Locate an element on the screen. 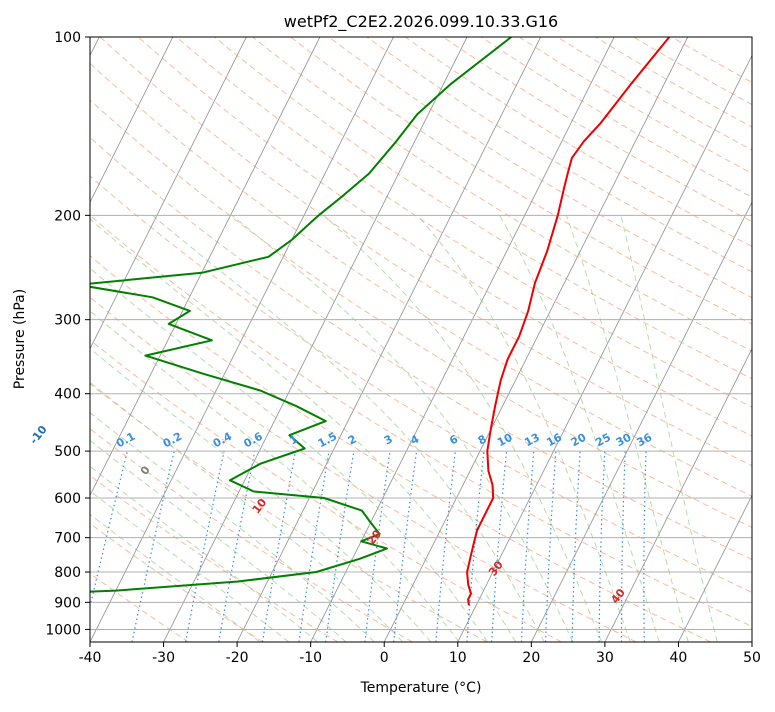 The width and height of the screenshot is (775, 712). y-tick-label: 800 is located at coordinates (67, 573).